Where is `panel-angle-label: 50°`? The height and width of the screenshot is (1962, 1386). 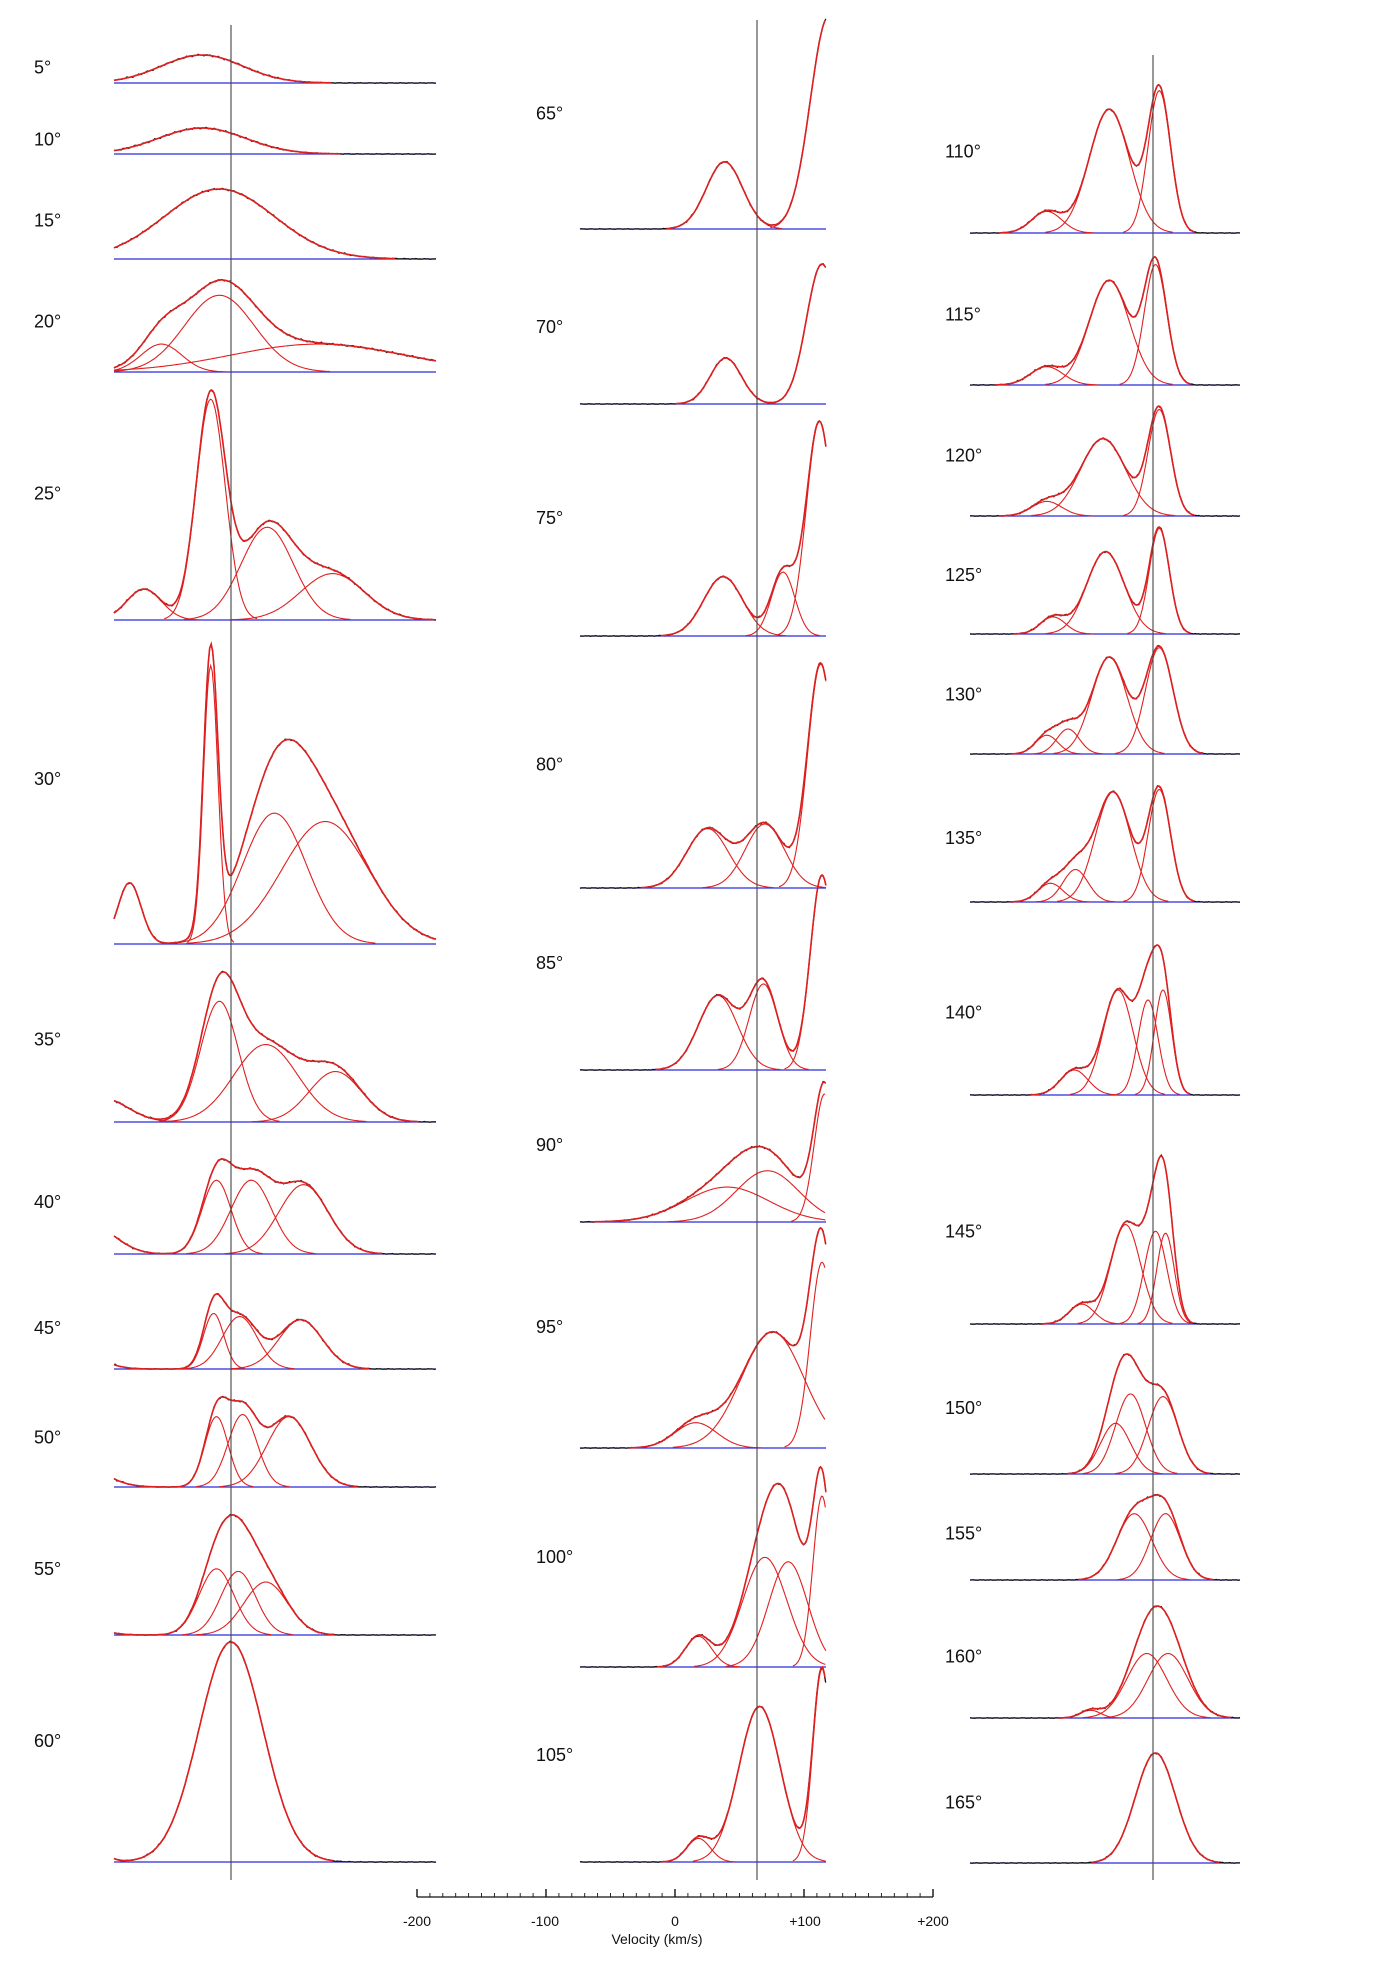
panel-angle-label: 50° is located at coordinates (47, 1438).